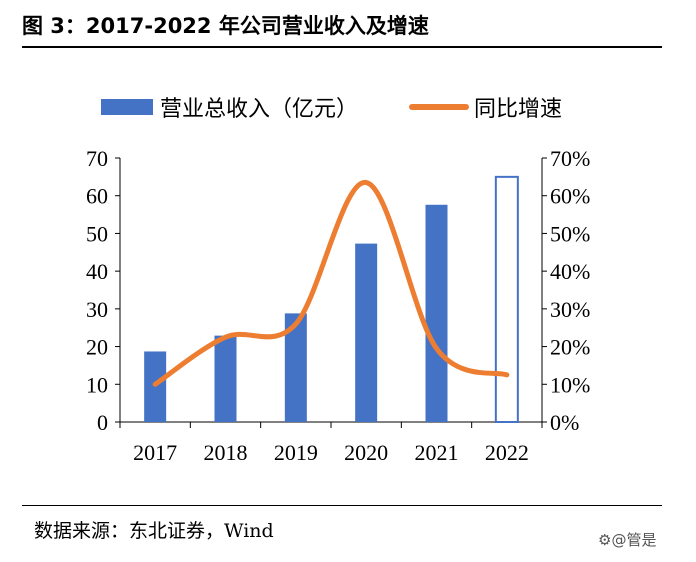 The height and width of the screenshot is (562, 696). Describe the element at coordinates (259, 108) in the screenshot. I see `legend-bar-label: 营业总收入（亿元）` at that location.